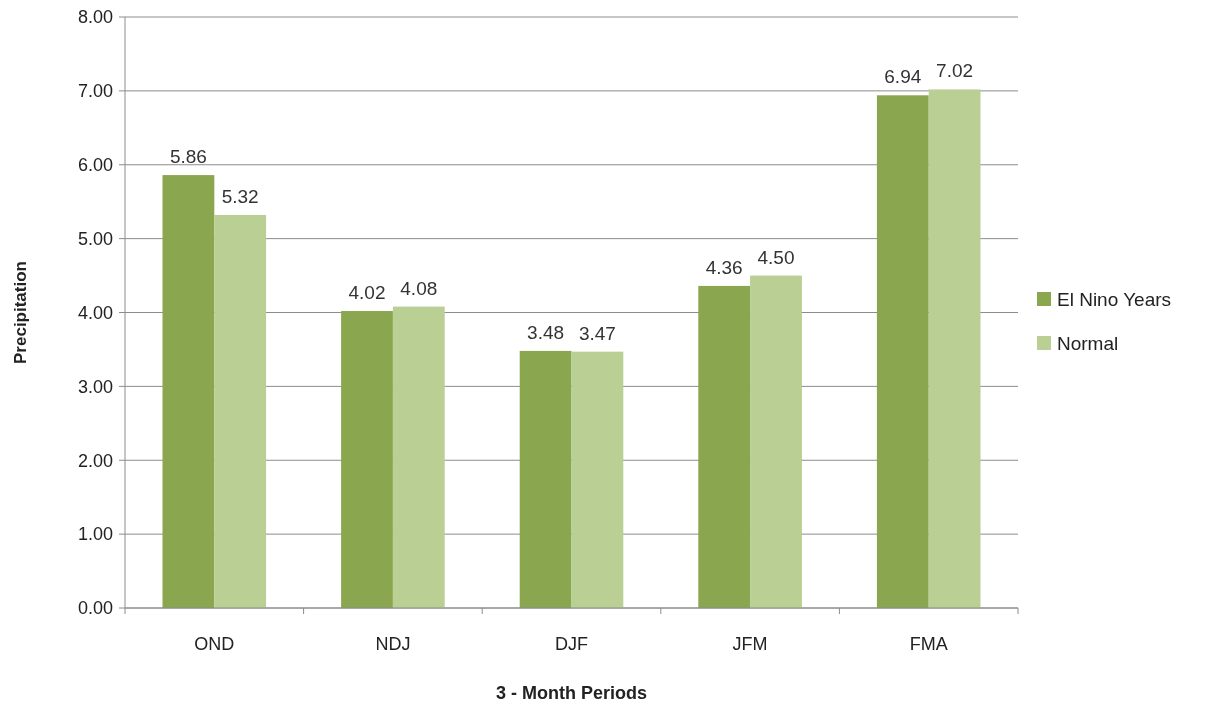 The image size is (1224, 708). I want to click on y-tick-label: 2.00, so click(95, 460).